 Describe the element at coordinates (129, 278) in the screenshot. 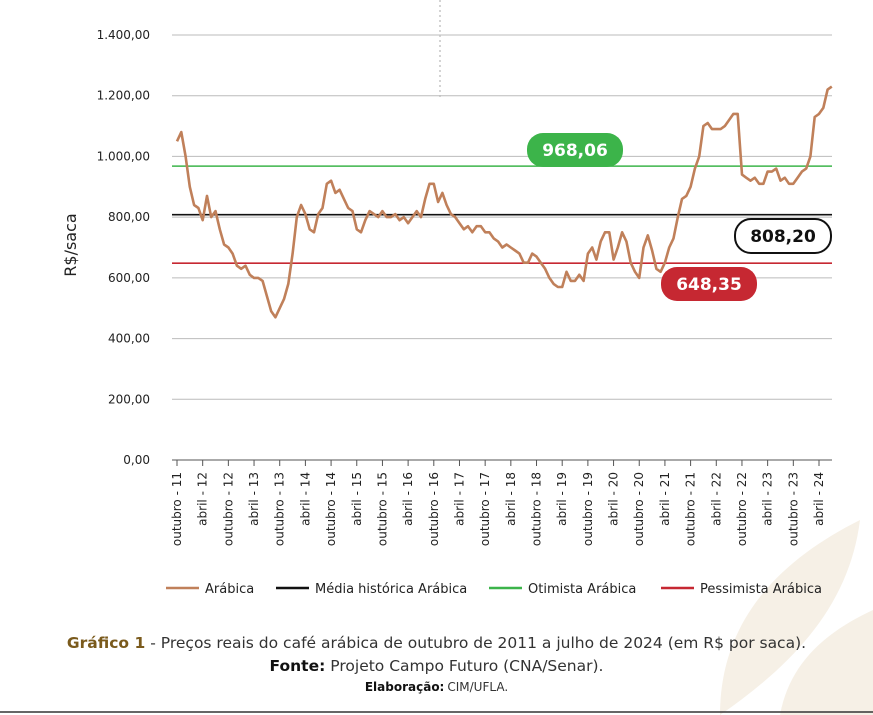

I see `y-tick-label: 600,00` at that location.